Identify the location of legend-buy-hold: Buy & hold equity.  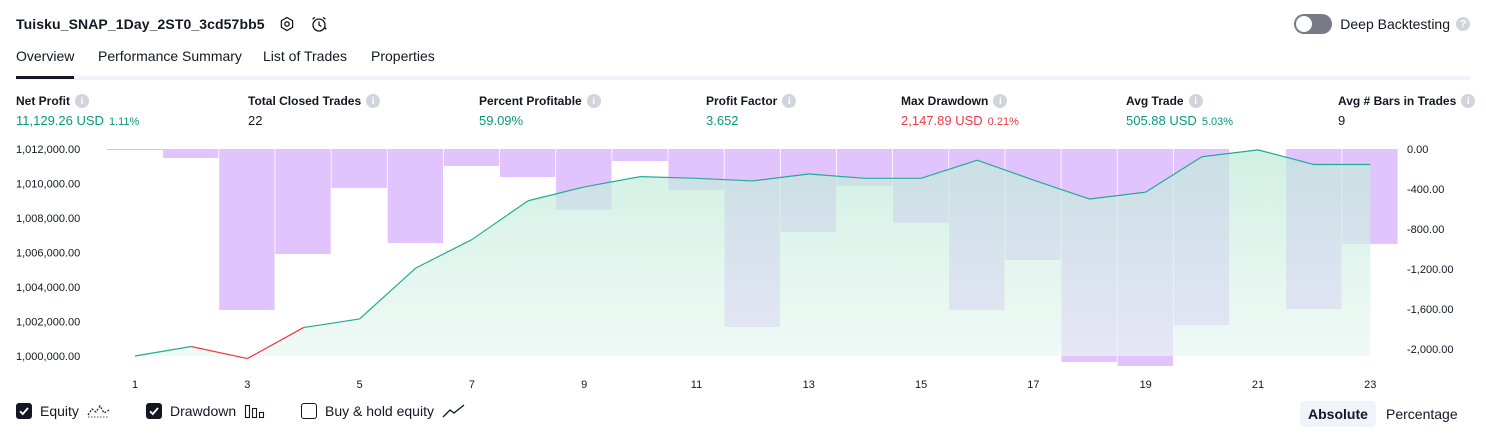
(383, 411).